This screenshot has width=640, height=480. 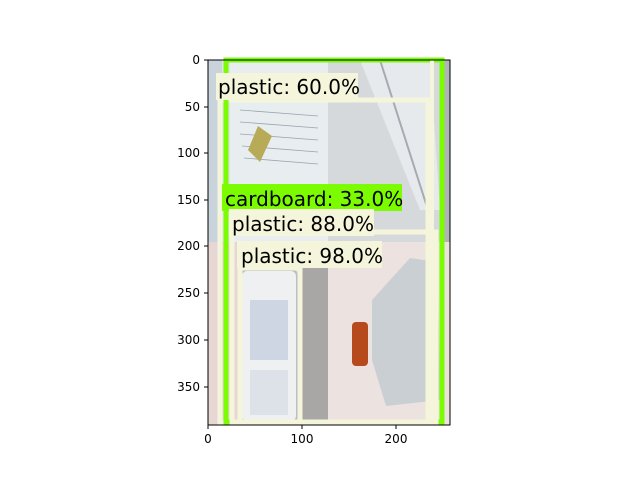 I want to click on y-axis, so click(x=206, y=223).